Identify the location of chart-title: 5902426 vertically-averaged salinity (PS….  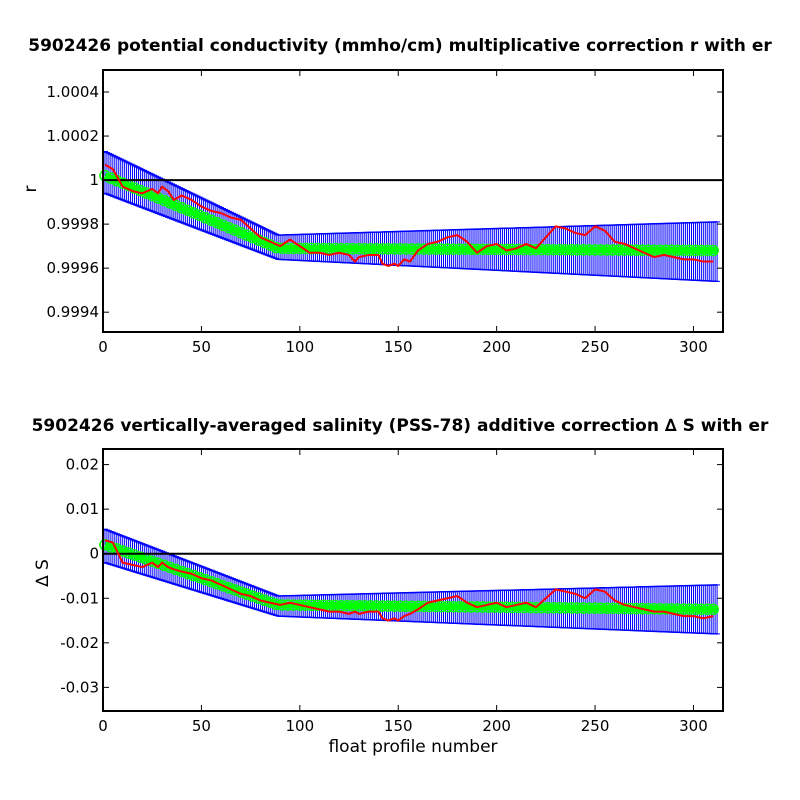
(400, 426).